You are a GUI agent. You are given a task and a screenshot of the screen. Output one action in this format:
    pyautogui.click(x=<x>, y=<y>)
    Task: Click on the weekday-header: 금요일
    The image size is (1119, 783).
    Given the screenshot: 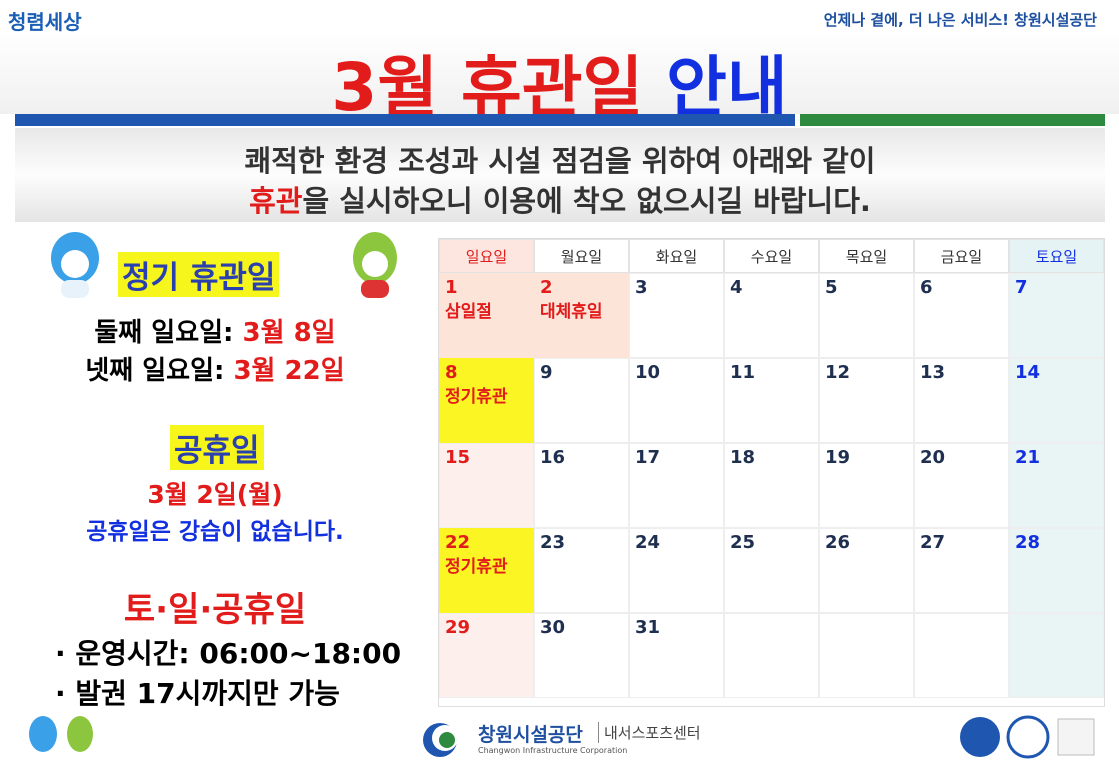 What is the action you would take?
    pyautogui.click(x=961, y=256)
    